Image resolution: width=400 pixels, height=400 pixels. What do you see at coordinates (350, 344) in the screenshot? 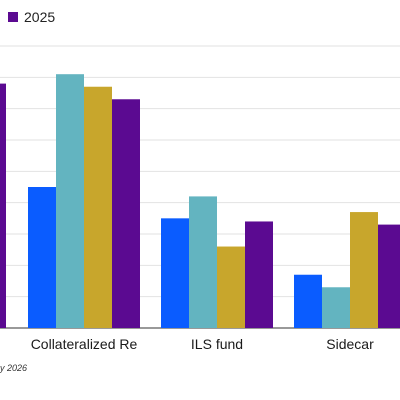
I see `category-label-sidecar: Sidecar` at bounding box center [350, 344].